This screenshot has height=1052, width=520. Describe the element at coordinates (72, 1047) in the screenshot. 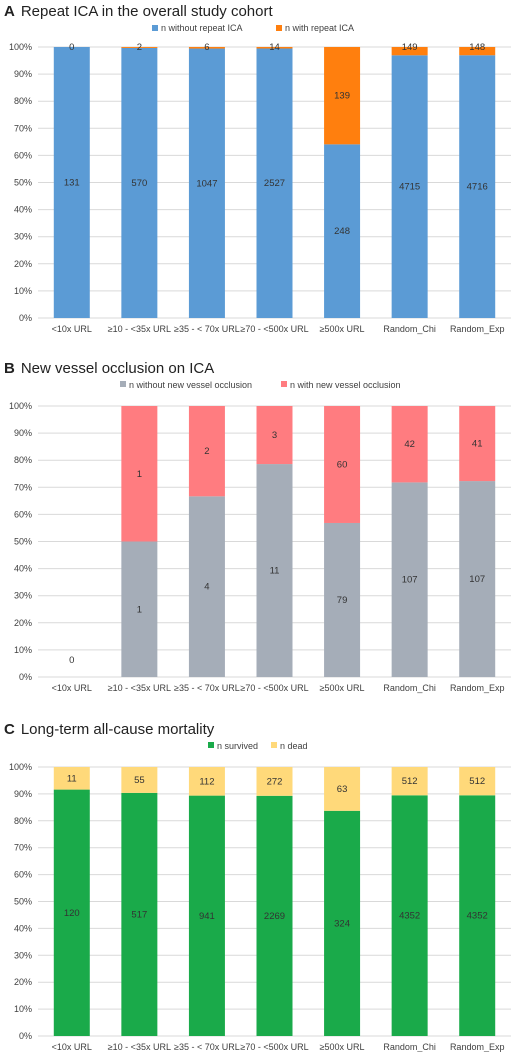

I see `x-category-label: <10x URL` at that location.